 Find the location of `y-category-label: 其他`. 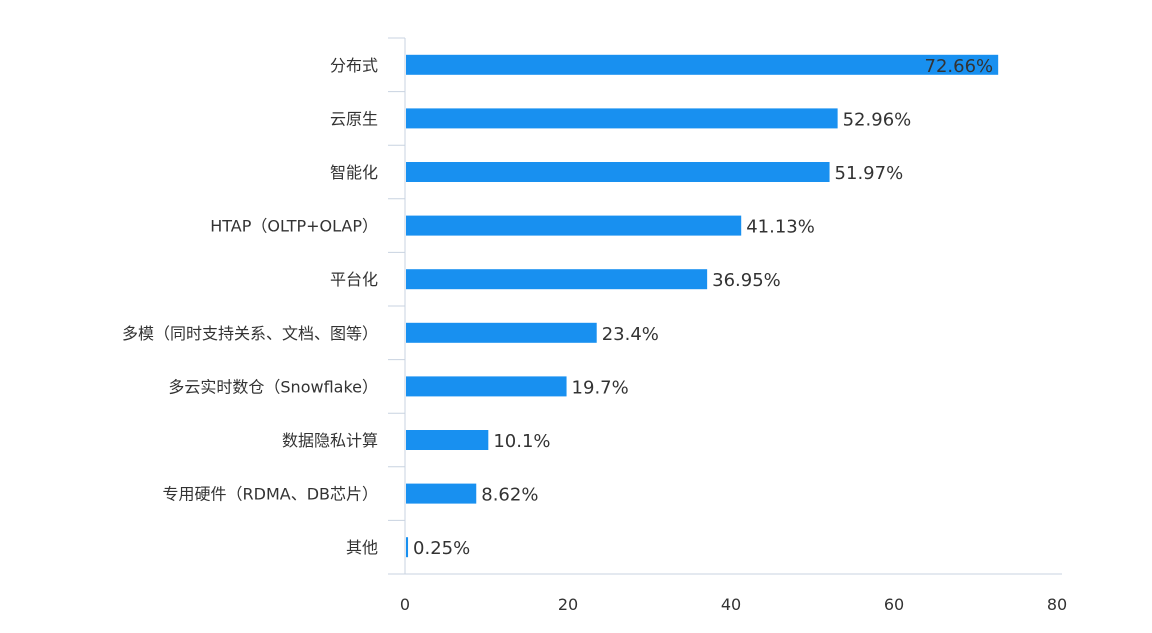

y-category-label: 其他 is located at coordinates (362, 547).